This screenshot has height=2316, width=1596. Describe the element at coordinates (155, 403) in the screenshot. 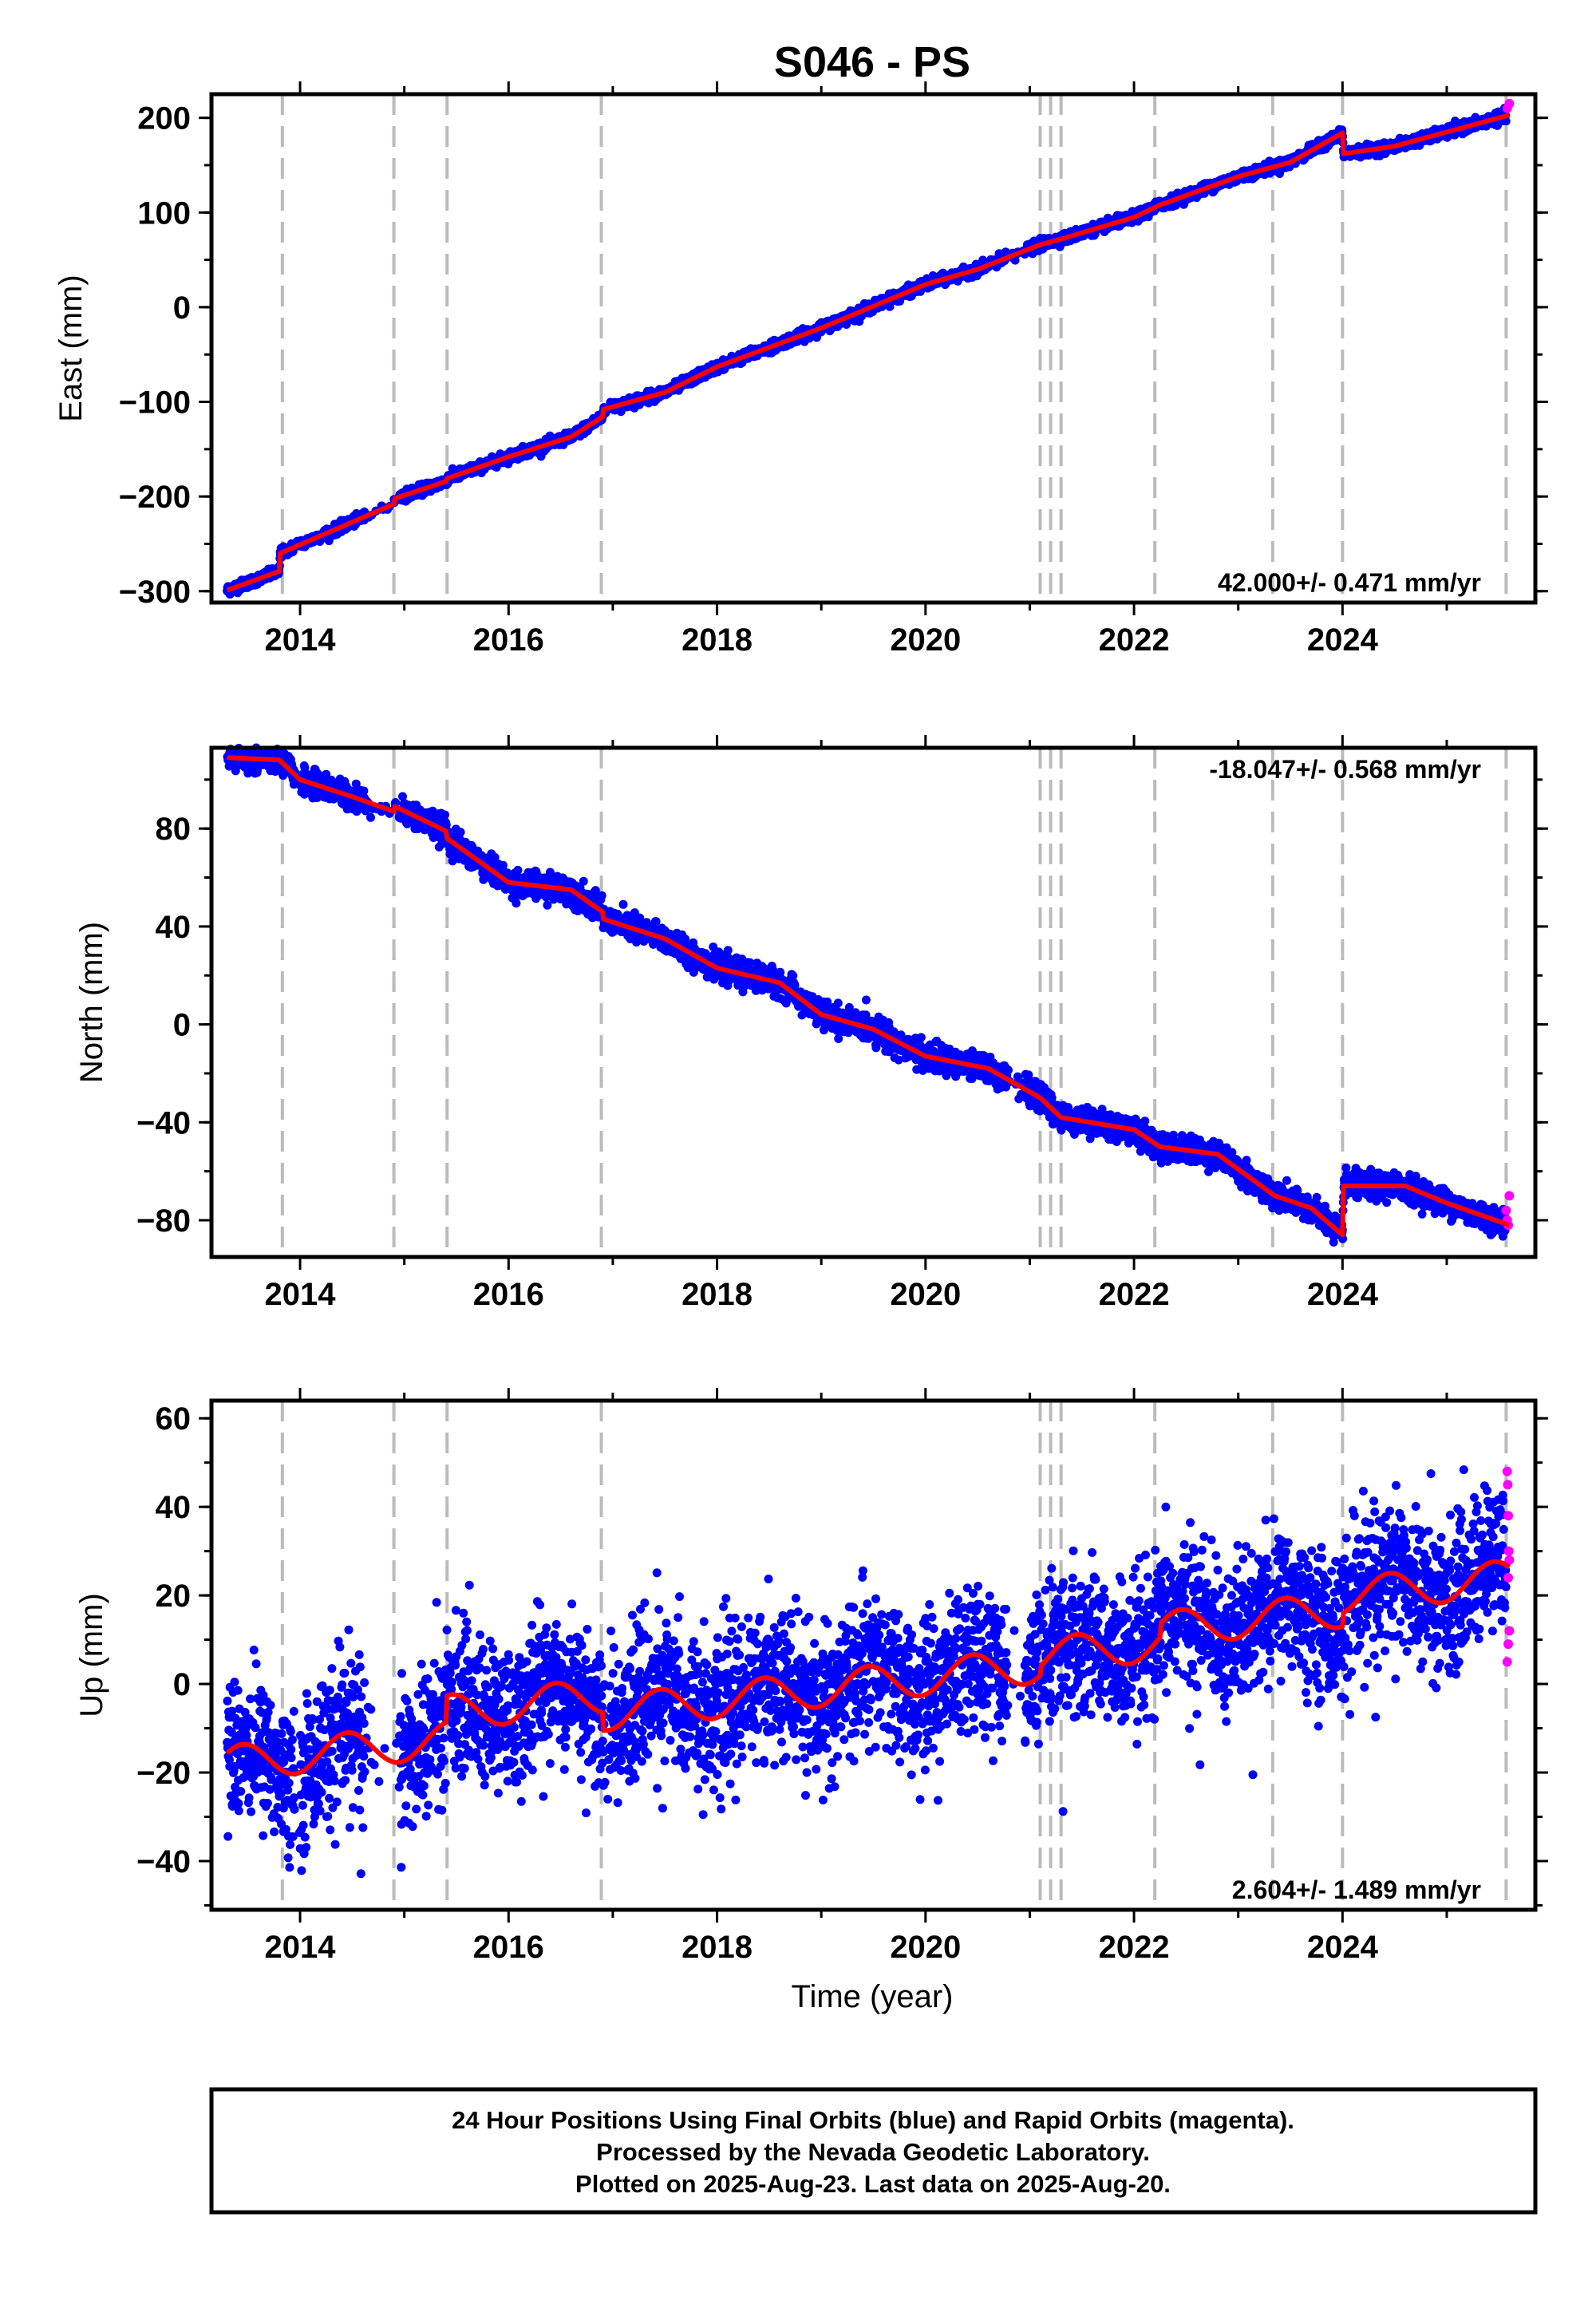

I see `east-y-tick-label: −100` at that location.